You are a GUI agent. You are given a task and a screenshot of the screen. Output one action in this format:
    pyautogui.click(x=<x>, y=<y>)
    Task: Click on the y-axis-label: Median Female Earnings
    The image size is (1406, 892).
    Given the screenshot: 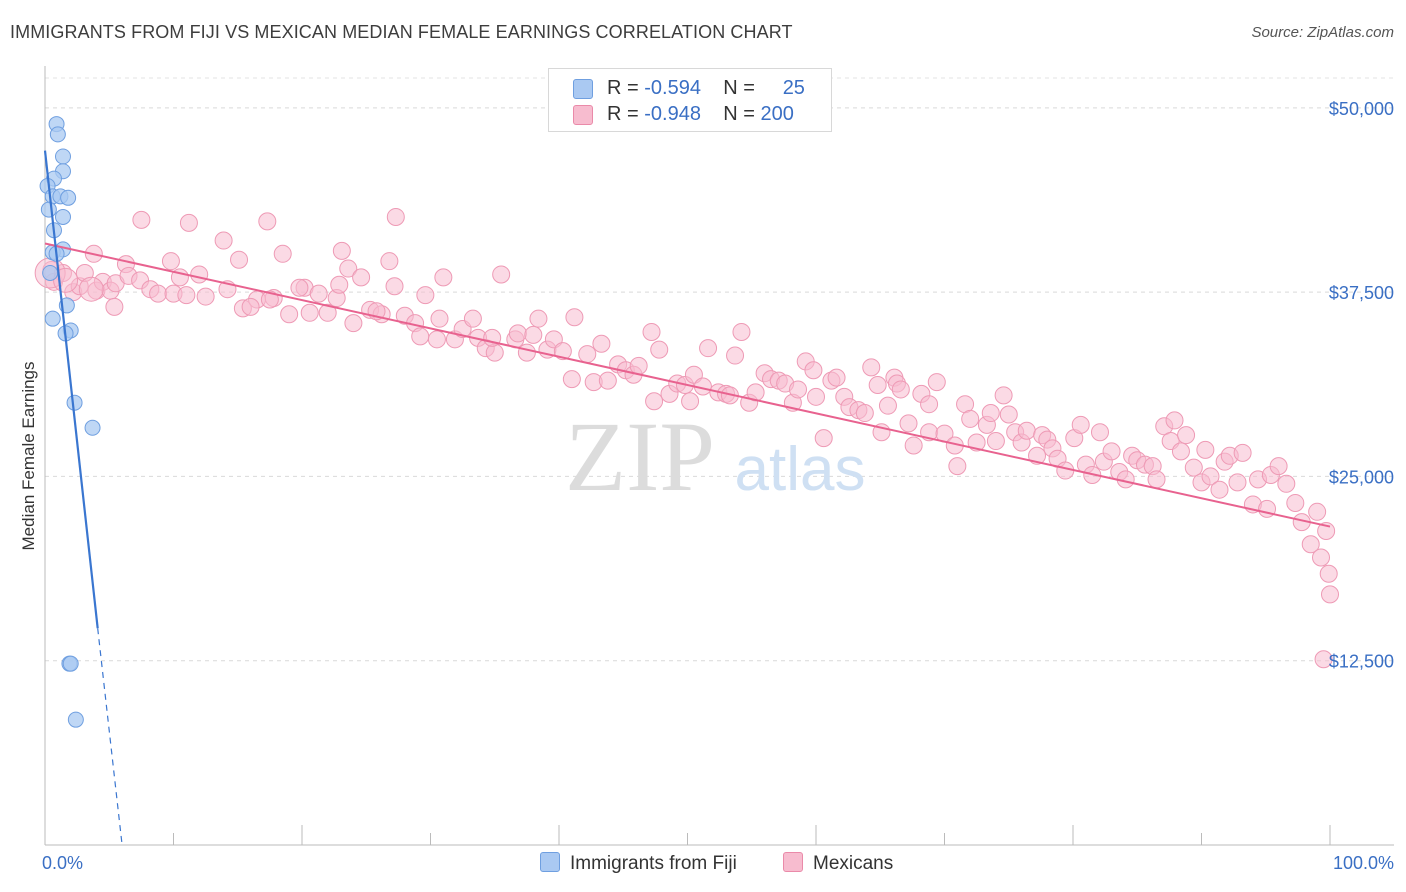 What is the action you would take?
    pyautogui.click(x=28, y=456)
    